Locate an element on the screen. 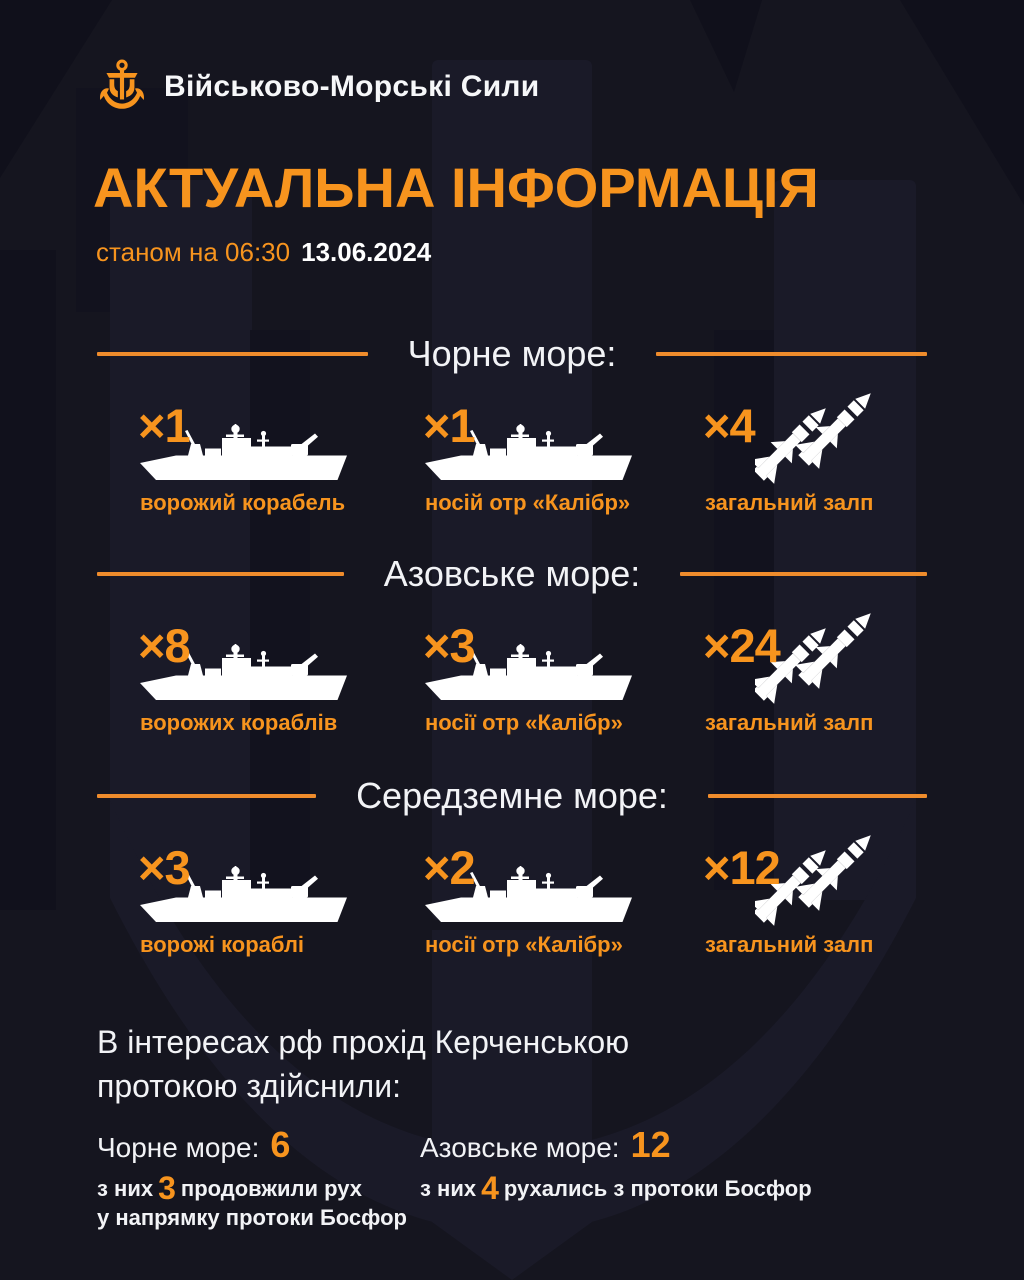 The width and height of the screenshot is (1024, 1280). stat-label: носій отр «Калібр» is located at coordinates (528, 502).